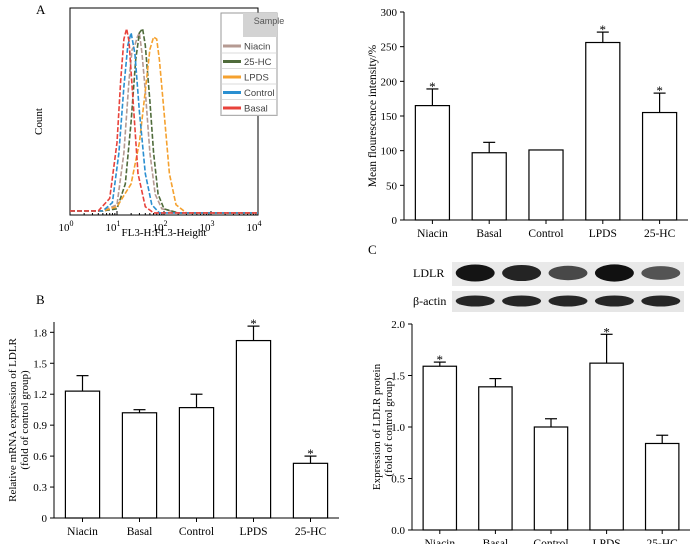 This screenshot has width=700, height=544. I want to click on western-blot: LDLR β-actin, so click(548, 287).